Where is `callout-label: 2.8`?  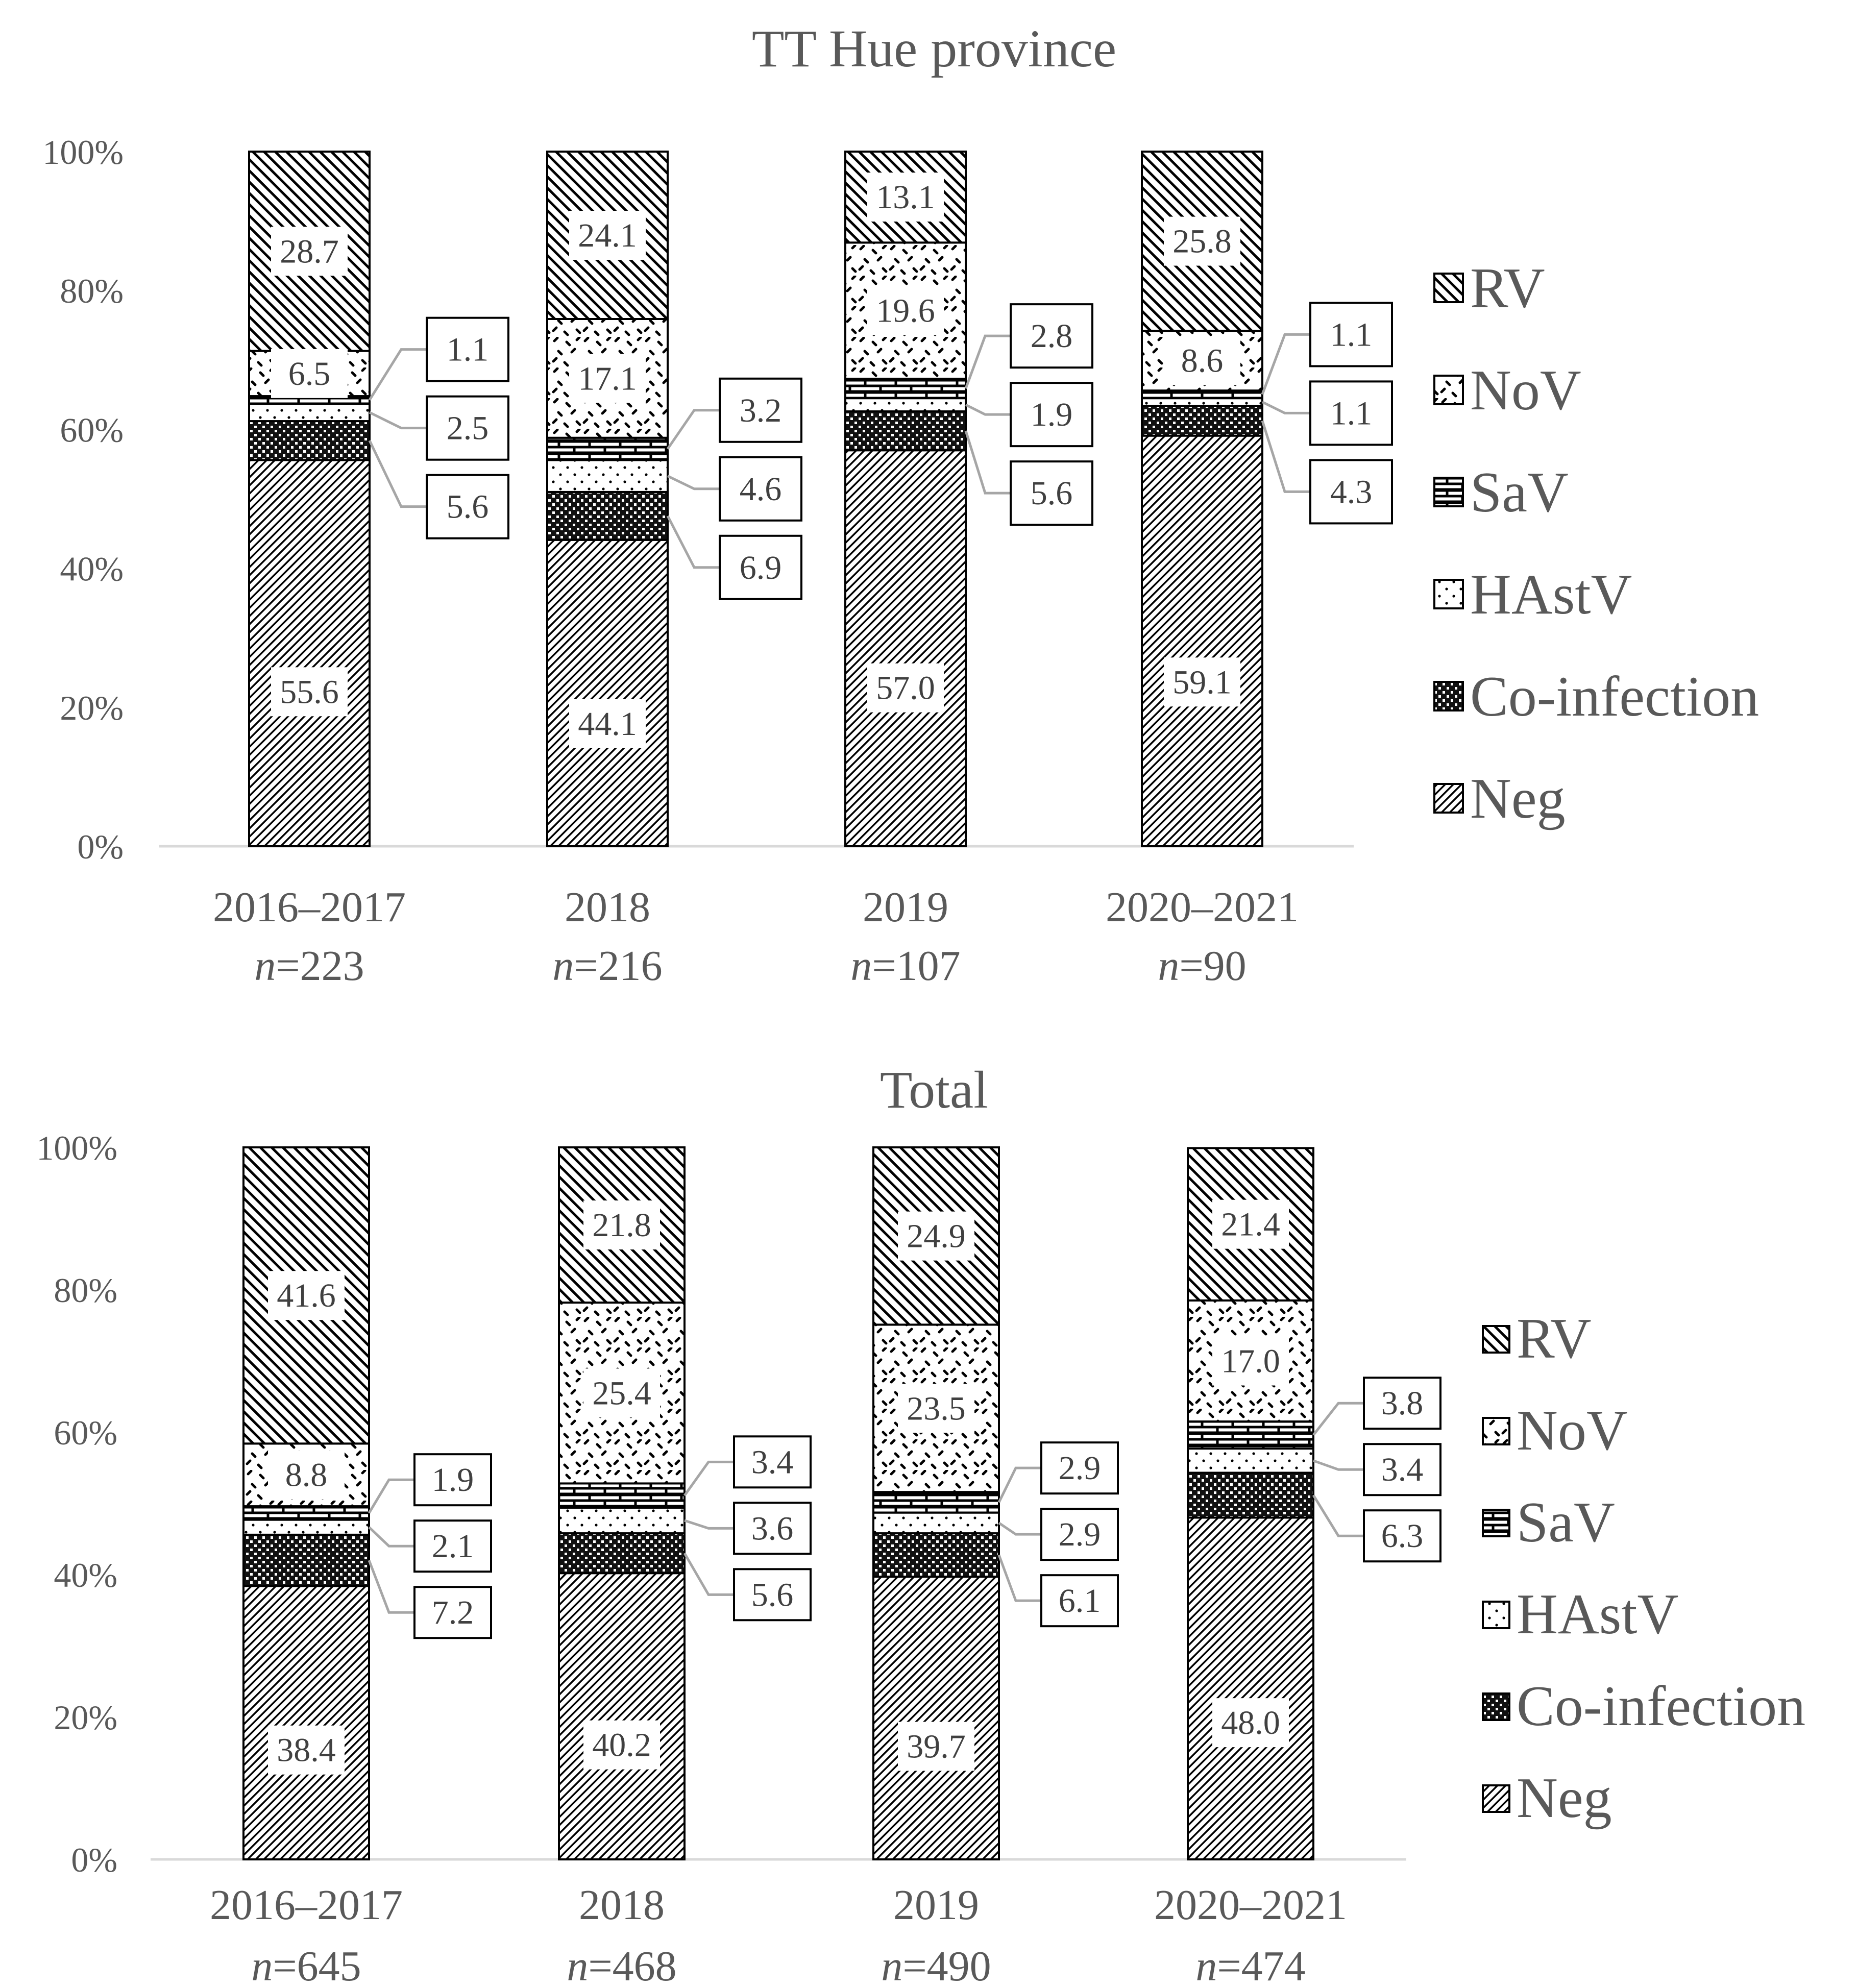 callout-label: 2.8 is located at coordinates (1052, 336).